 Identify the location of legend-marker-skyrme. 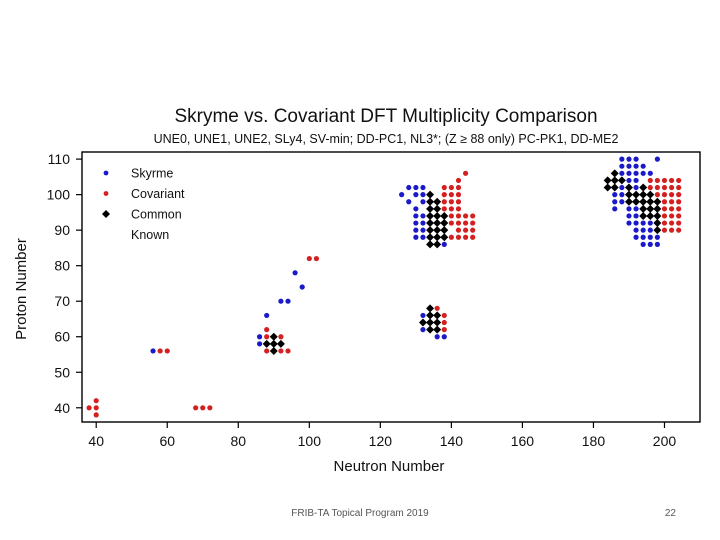
(106, 173).